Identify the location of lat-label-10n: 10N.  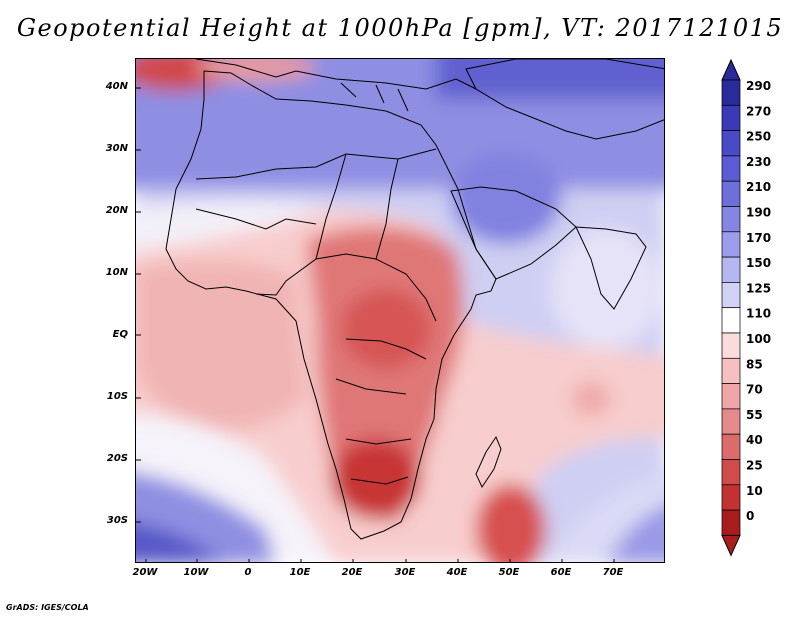
(116, 272).